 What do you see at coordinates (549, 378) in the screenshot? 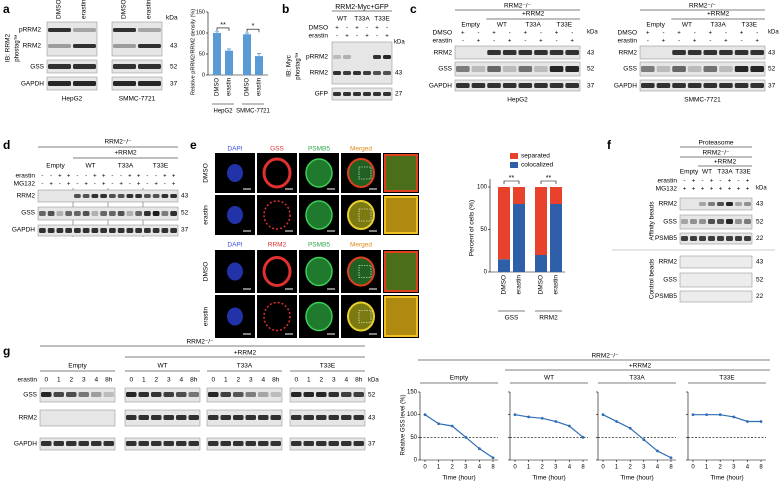
I see `facet-title: WT` at bounding box center [549, 378].